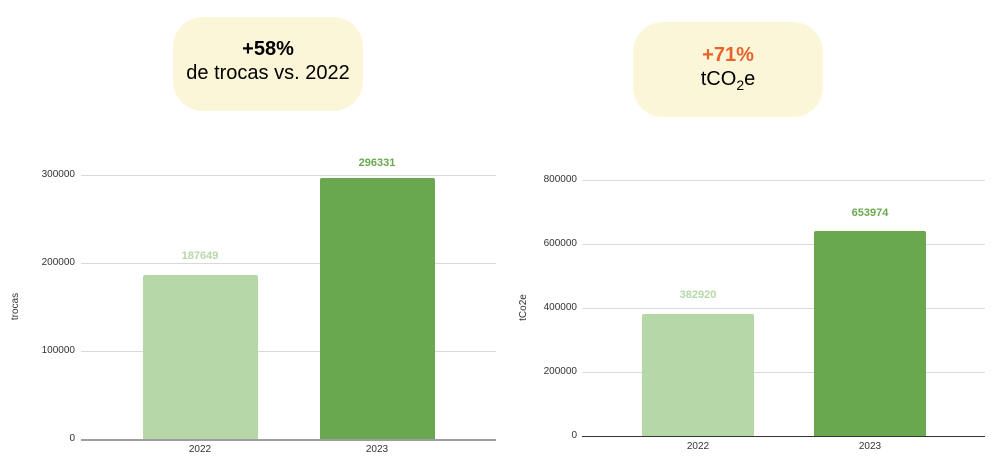 This screenshot has width=1003, height=459. Describe the element at coordinates (560, 179) in the screenshot. I see `y-tick: 800000` at that location.